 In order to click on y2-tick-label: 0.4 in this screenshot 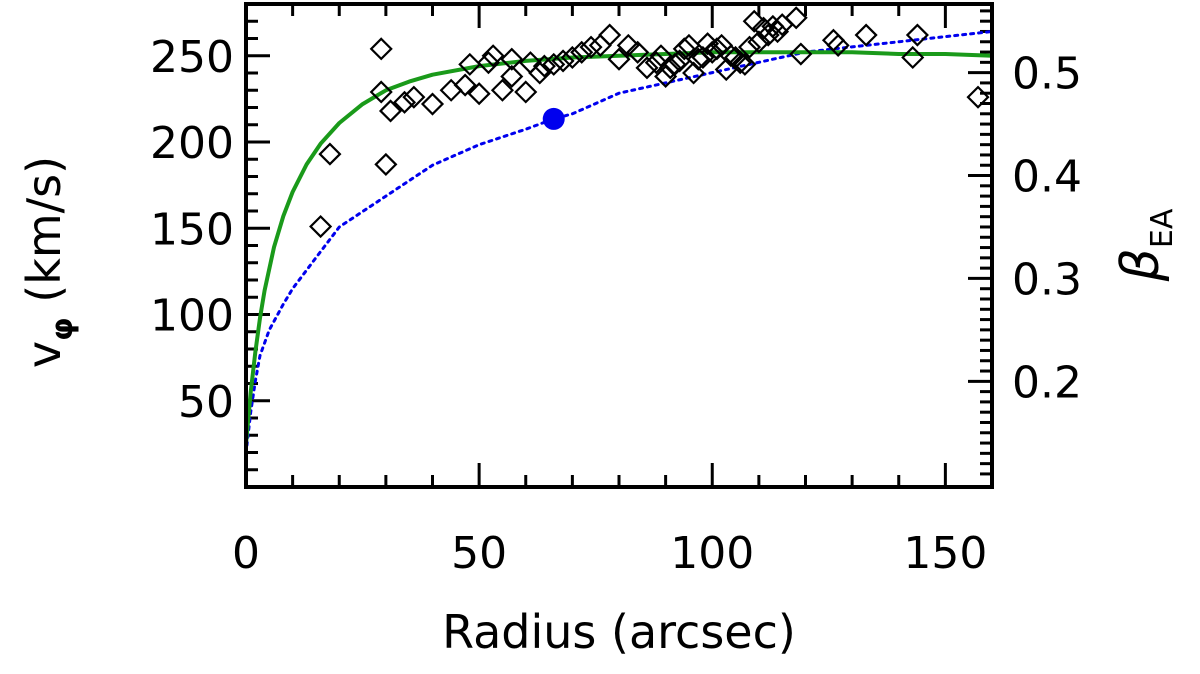, I will do `click(1047, 177)`.